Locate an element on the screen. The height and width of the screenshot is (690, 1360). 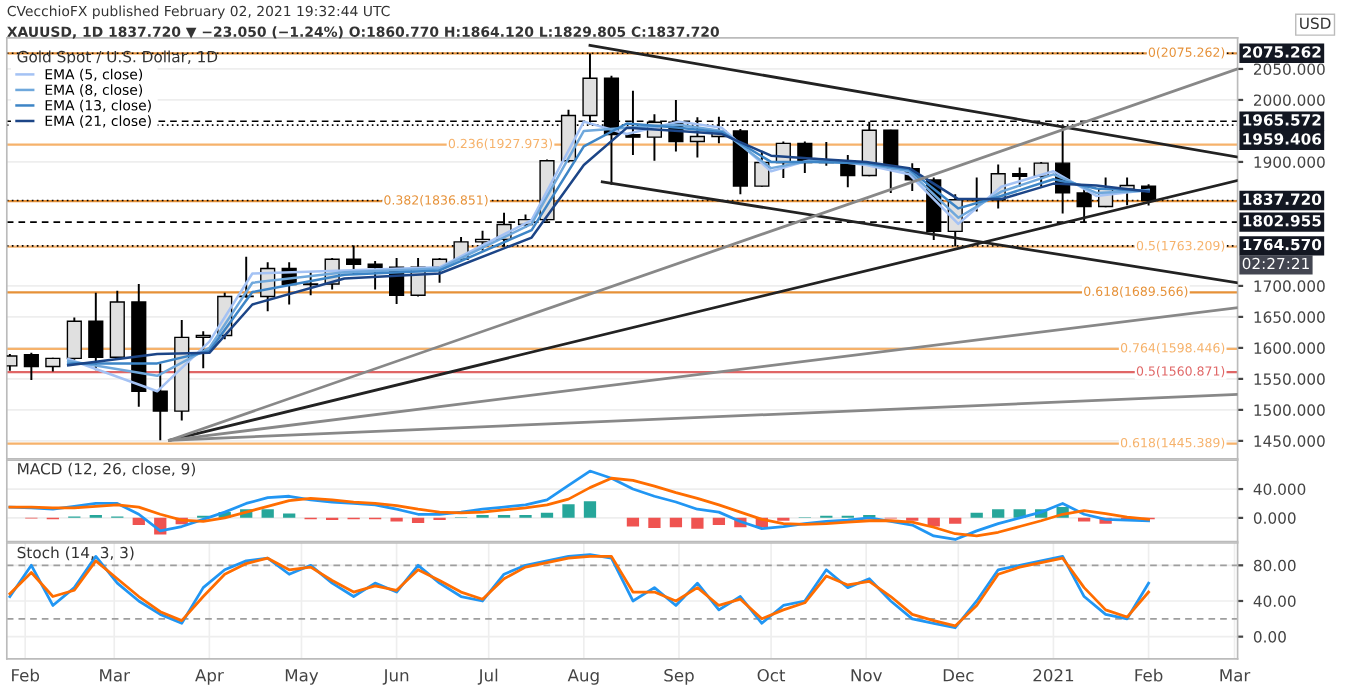
x-tick-label: Sep is located at coordinates (679, 676).